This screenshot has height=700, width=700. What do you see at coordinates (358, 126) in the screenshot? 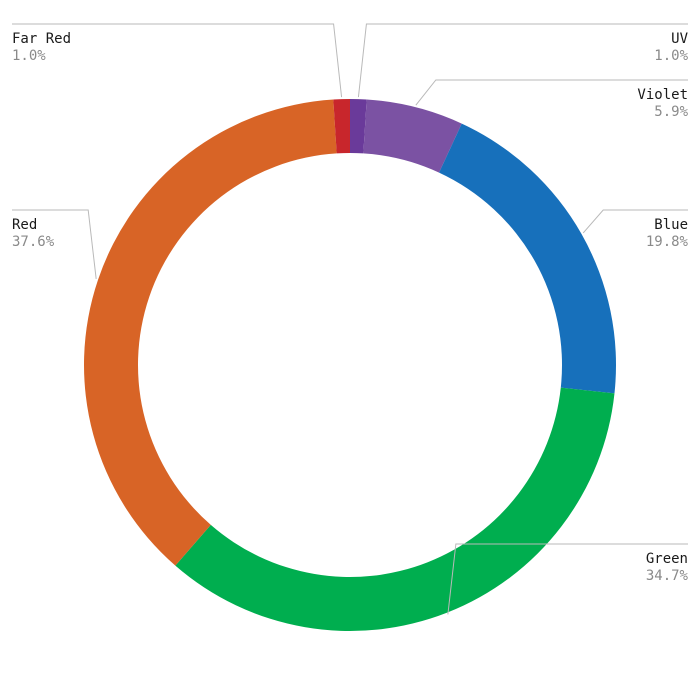
I see `slice-uv` at bounding box center [358, 126].